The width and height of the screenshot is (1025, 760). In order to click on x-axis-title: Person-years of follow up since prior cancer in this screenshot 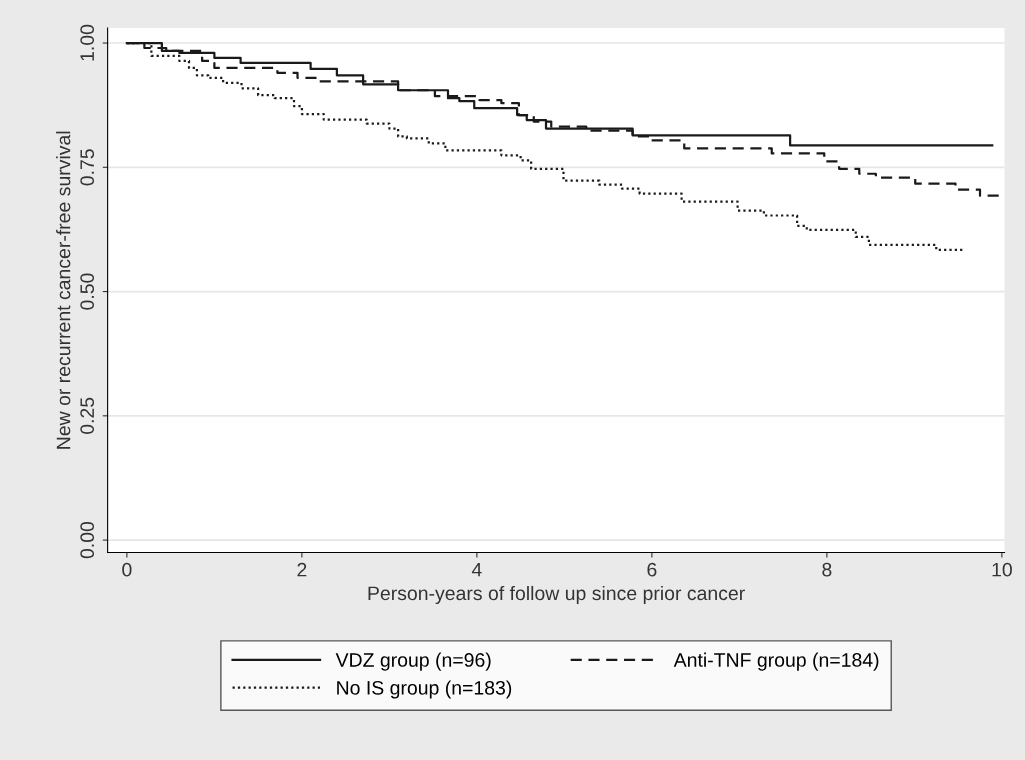, I will do `click(556, 595)`.